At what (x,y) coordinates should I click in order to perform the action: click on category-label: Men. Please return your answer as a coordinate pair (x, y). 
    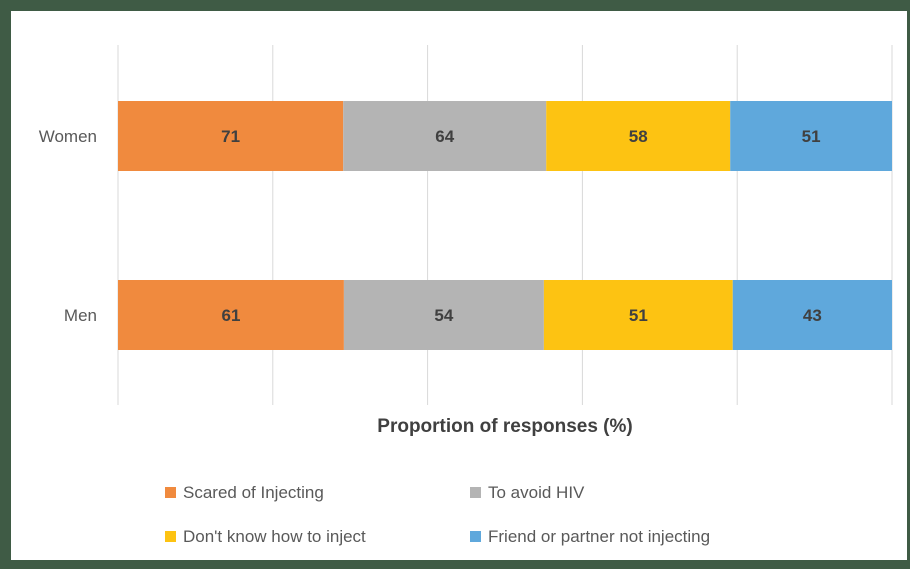
    Looking at the image, I should click on (80, 315).